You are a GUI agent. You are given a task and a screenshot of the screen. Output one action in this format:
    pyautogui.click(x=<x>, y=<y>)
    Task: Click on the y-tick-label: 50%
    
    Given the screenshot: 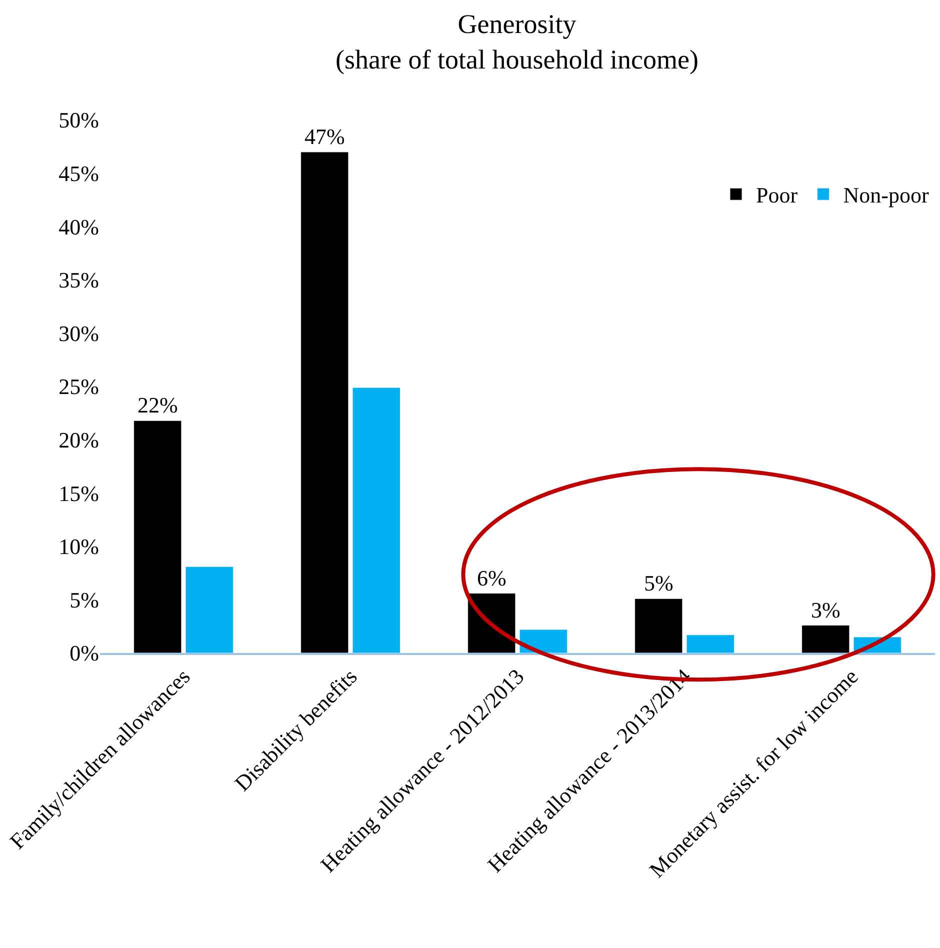 What is the action you would take?
    pyautogui.click(x=78, y=120)
    